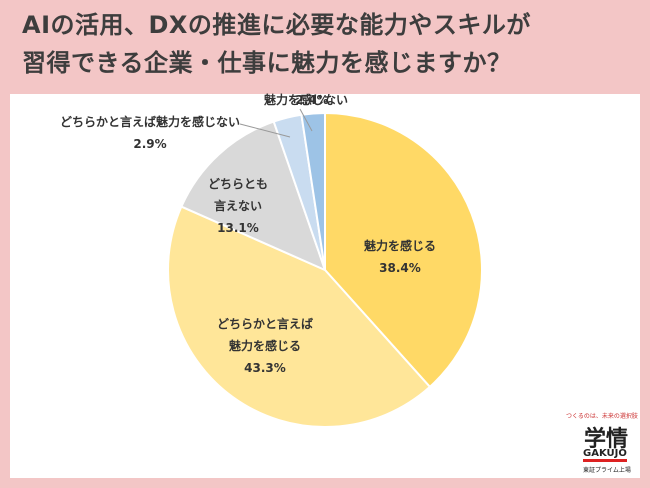  I want to click on slice-label: どちらとも言えない, so click(238, 195).